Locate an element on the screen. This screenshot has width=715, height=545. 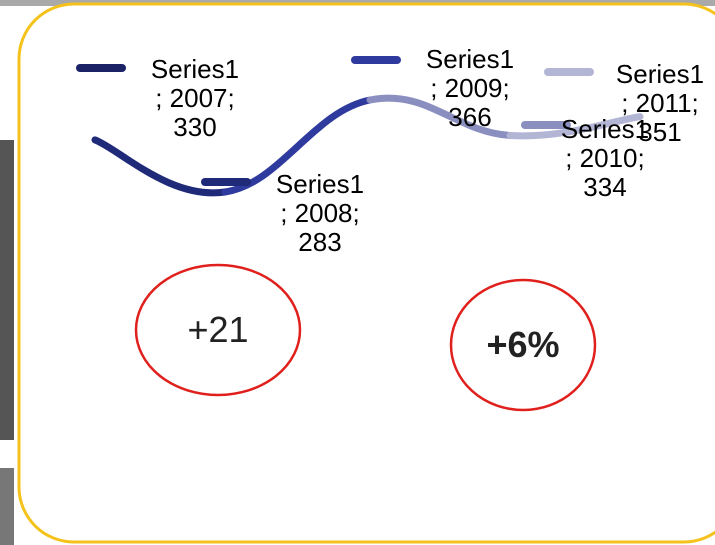
annotation-text: +6% is located at coordinates (523, 344).